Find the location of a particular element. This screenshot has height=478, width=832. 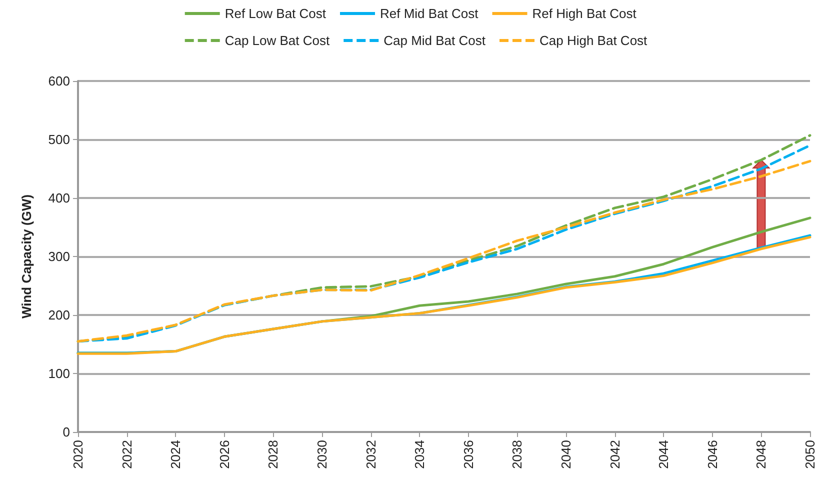

y-tick-label: 200 is located at coordinates (59, 315).